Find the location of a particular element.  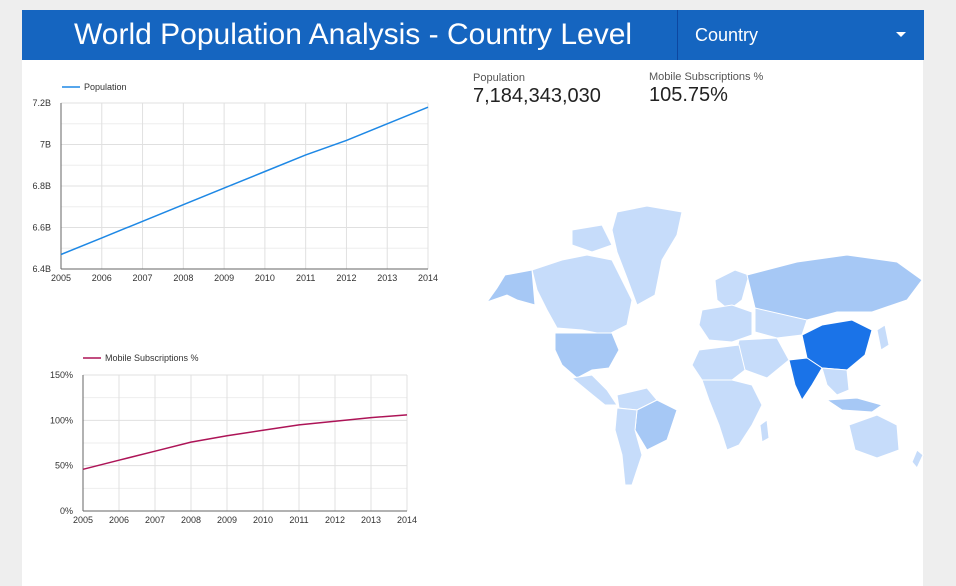

map-region-japan is located at coordinates (883, 337).